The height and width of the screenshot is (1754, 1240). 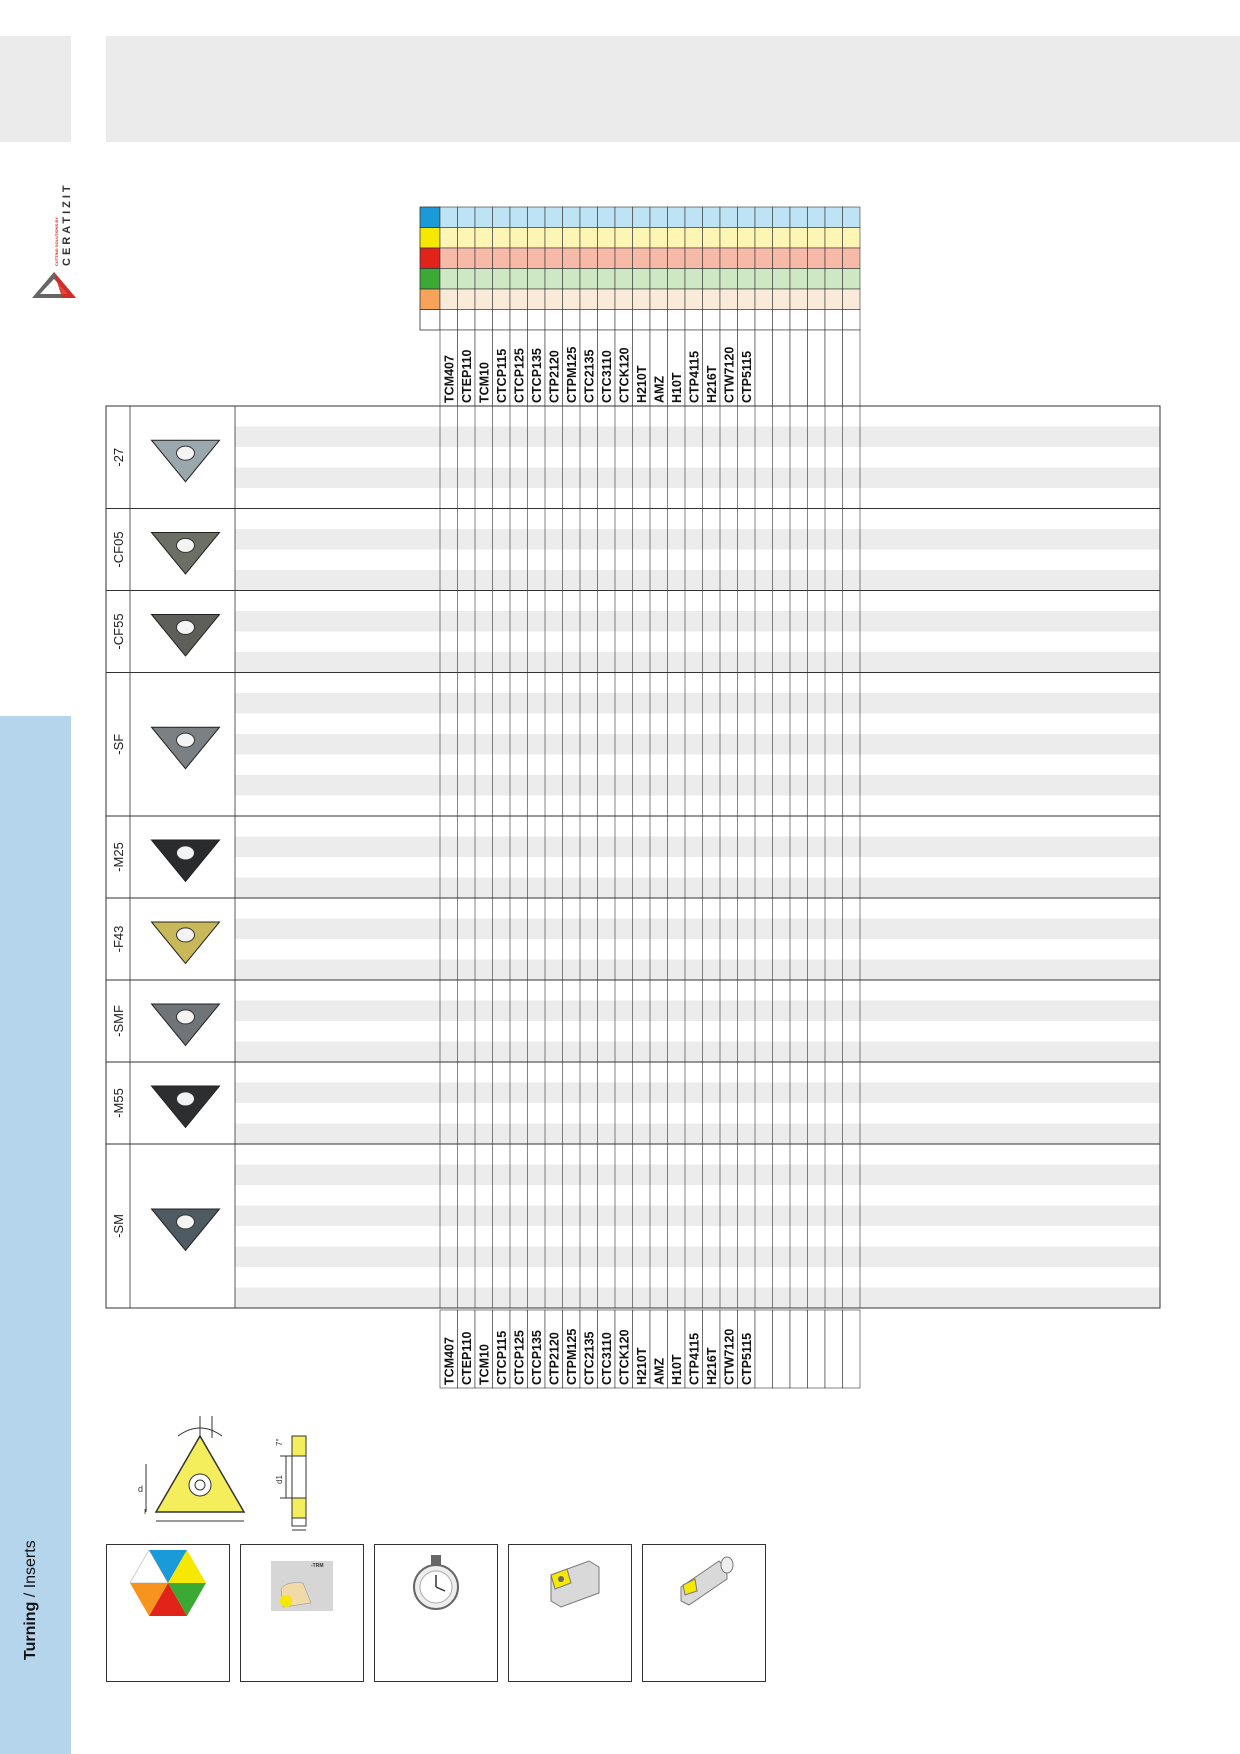 What do you see at coordinates (467, 1358) in the screenshot?
I see `grade-label: CTEP110` at bounding box center [467, 1358].